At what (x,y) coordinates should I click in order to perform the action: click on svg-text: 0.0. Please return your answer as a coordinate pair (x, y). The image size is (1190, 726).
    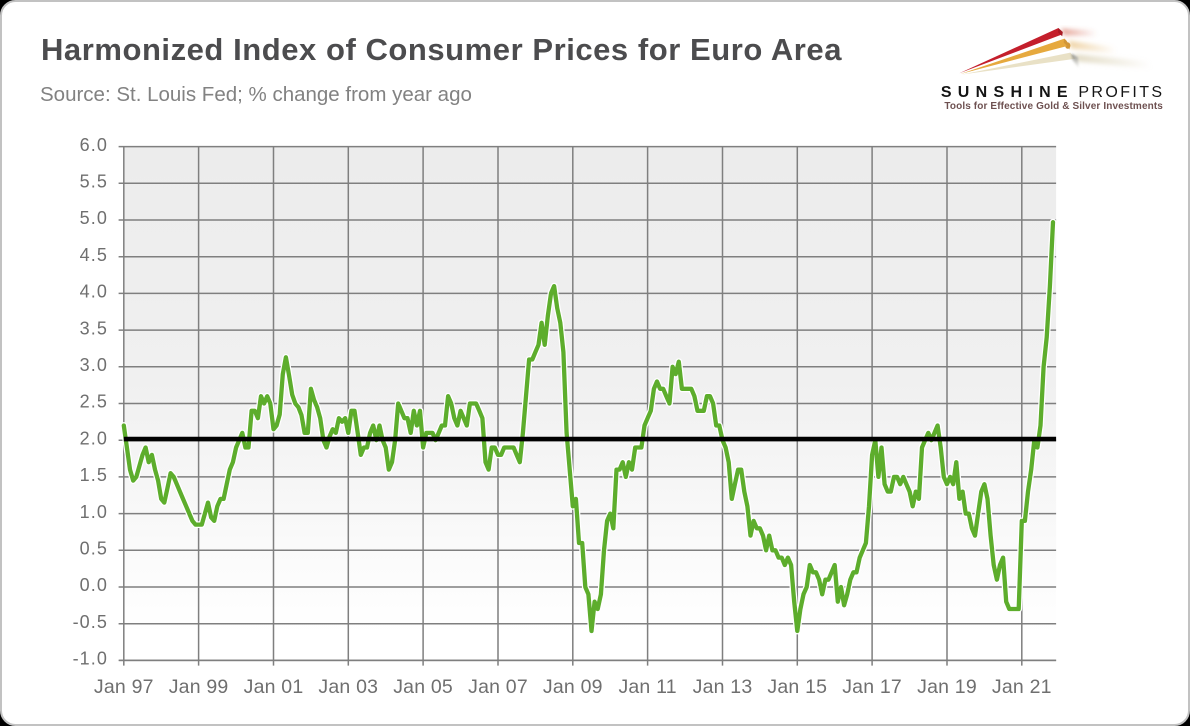
    Looking at the image, I should click on (94, 585).